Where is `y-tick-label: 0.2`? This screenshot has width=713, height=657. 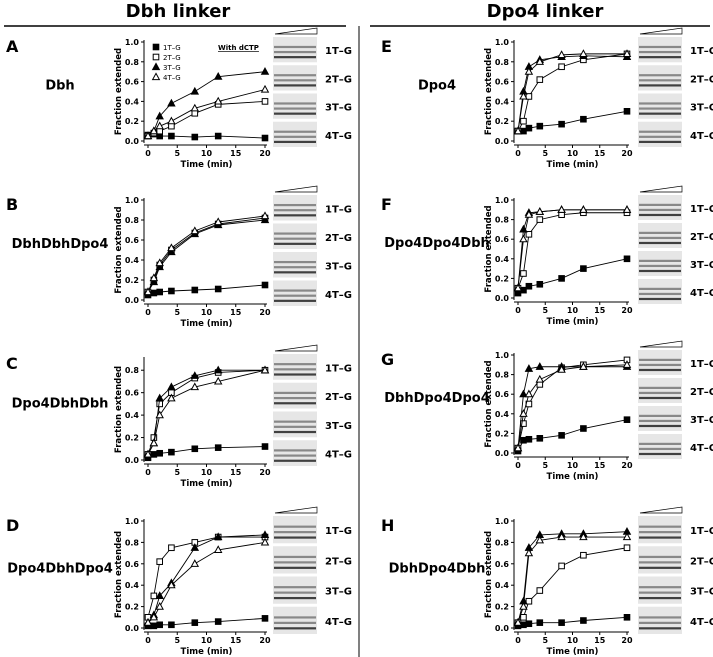
y-tick-label: 0.2 is located at coordinates (132, 280).